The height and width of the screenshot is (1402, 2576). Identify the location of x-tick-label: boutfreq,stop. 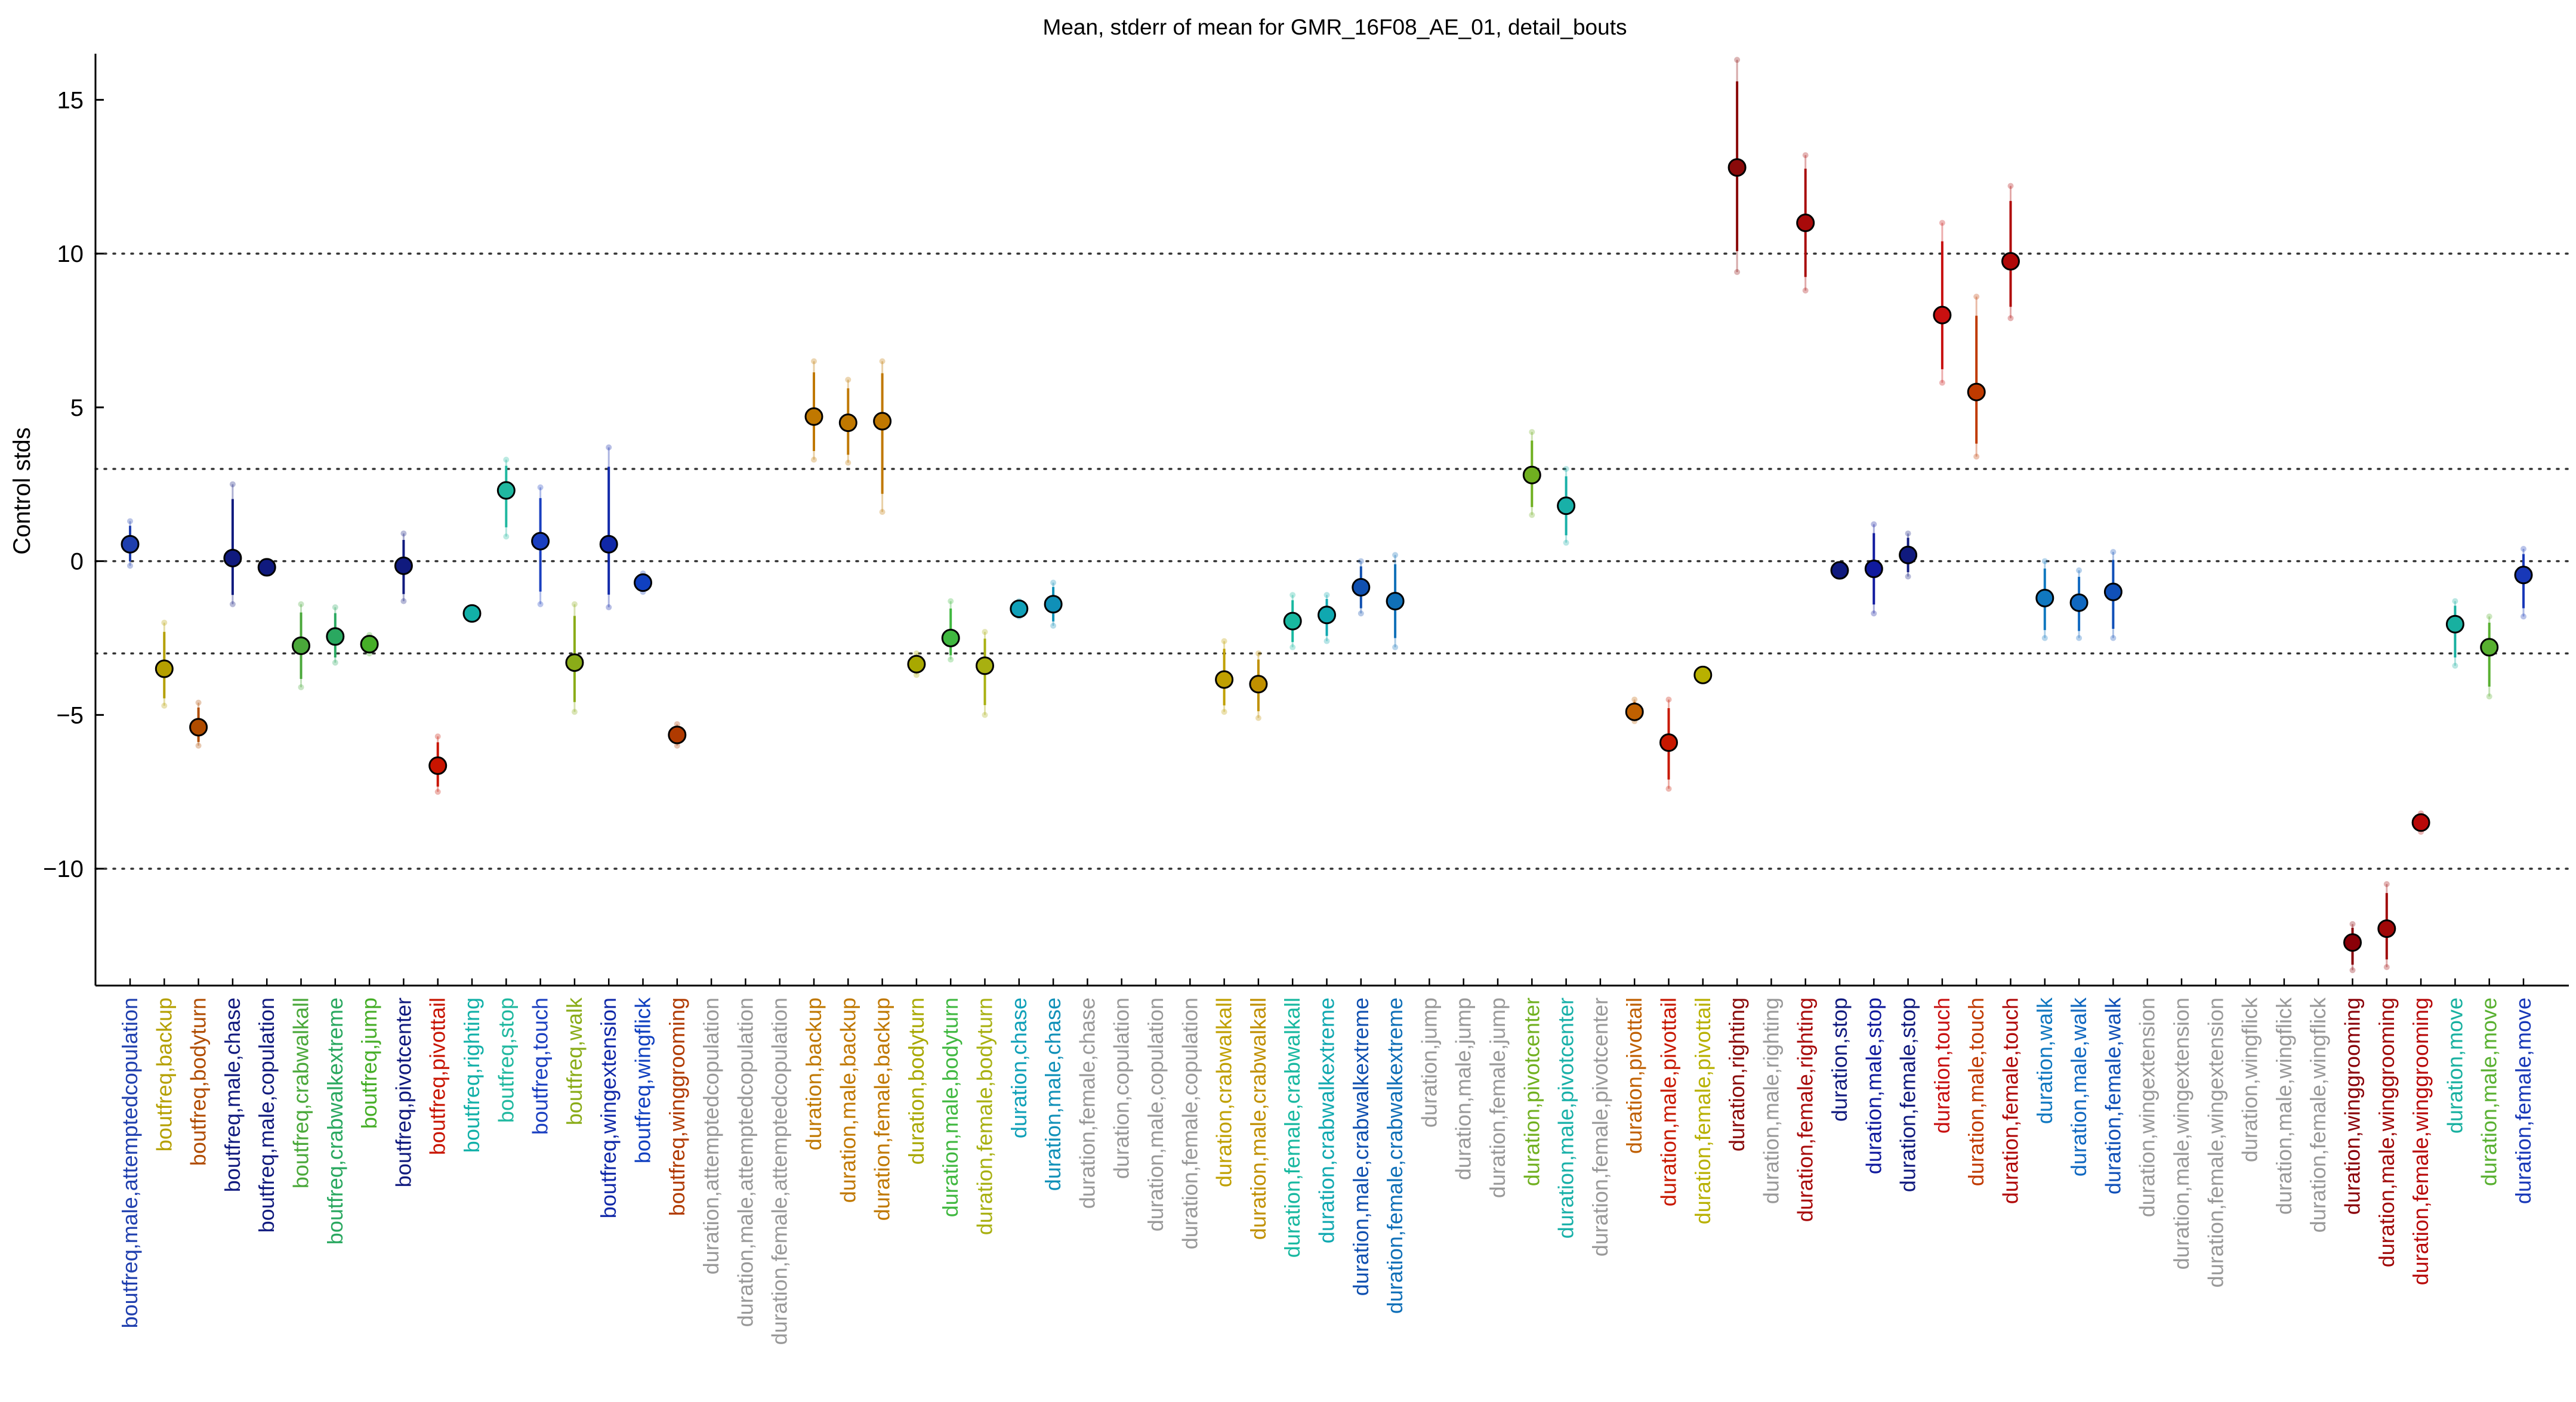
(506, 1060).